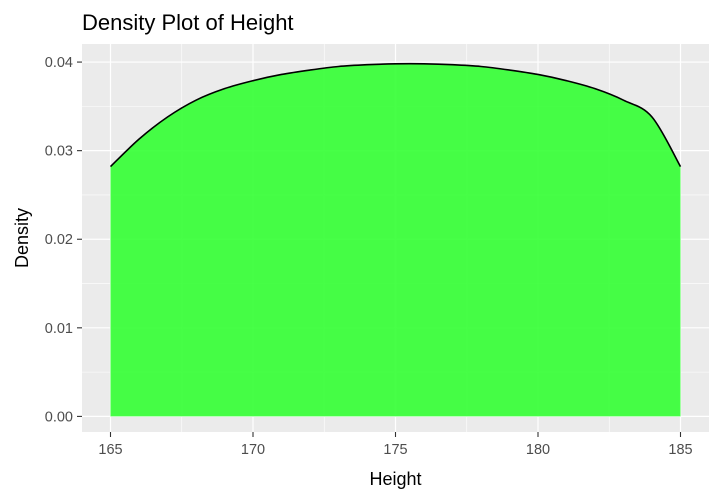 This screenshot has width=720, height=504. I want to click on chart-title: Density Plot of Height, so click(188, 22).